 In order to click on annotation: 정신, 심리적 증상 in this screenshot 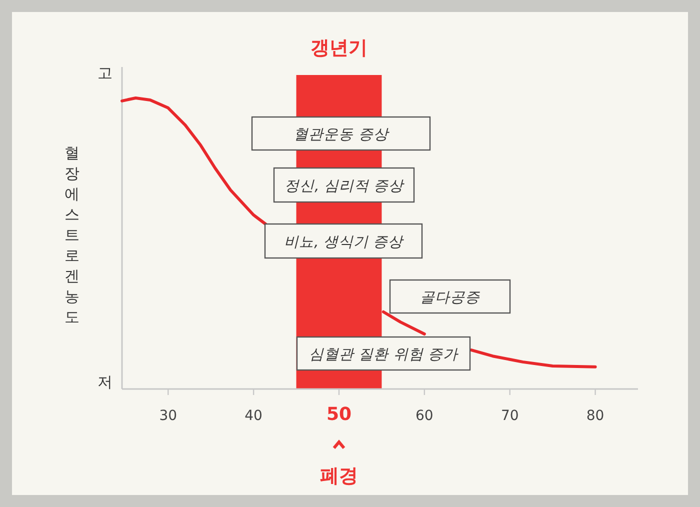, I will do `click(344, 186)`.